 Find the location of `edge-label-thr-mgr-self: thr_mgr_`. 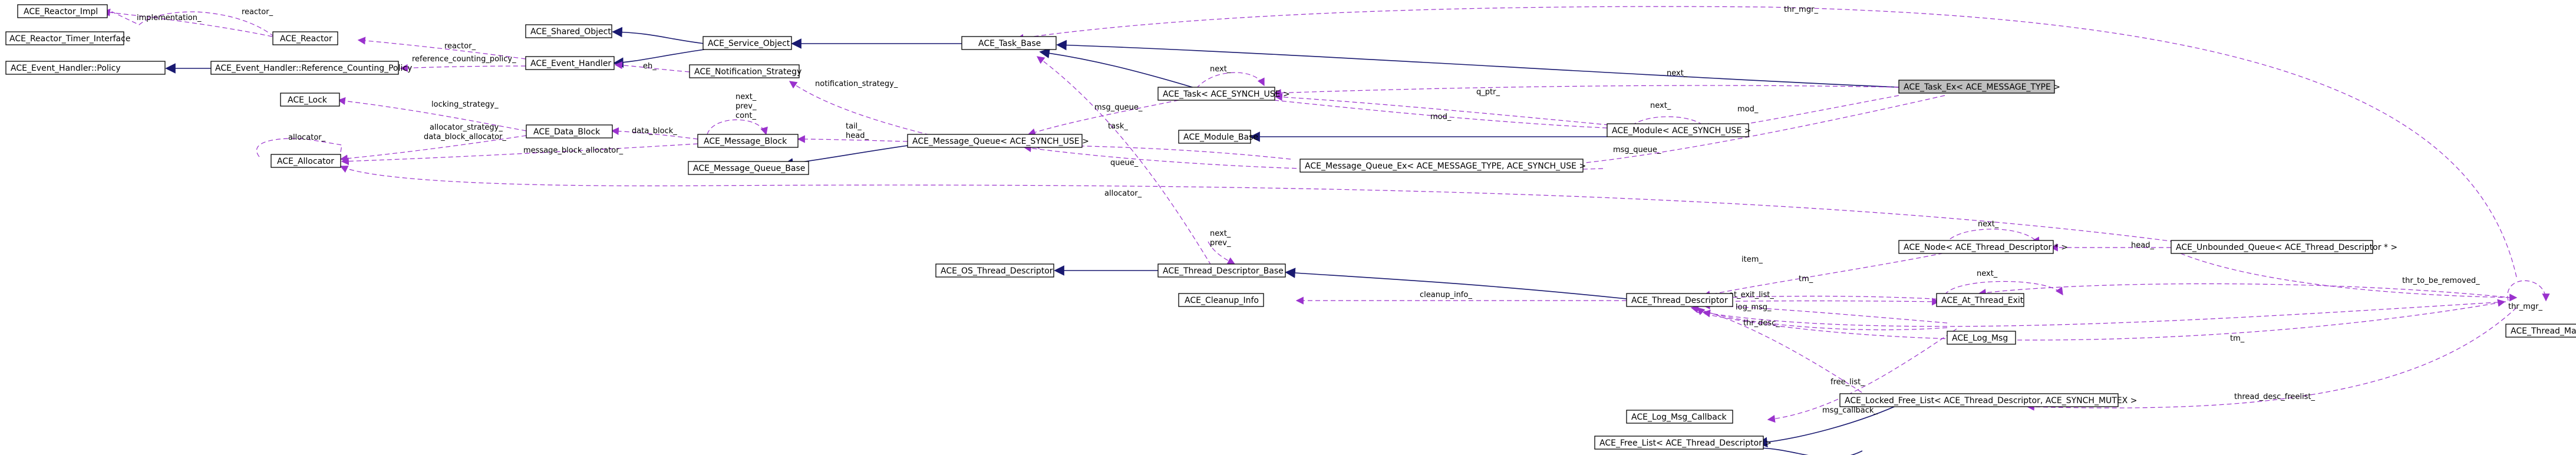

edge-label-thr-mgr-self: thr_mgr_ is located at coordinates (2525, 306).